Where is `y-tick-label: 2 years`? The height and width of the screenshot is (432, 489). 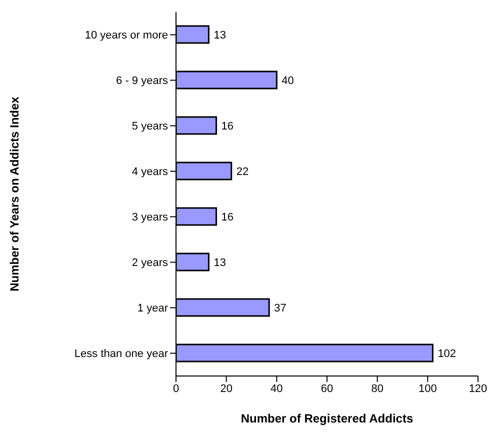
y-tick-label: 2 years is located at coordinates (150, 263).